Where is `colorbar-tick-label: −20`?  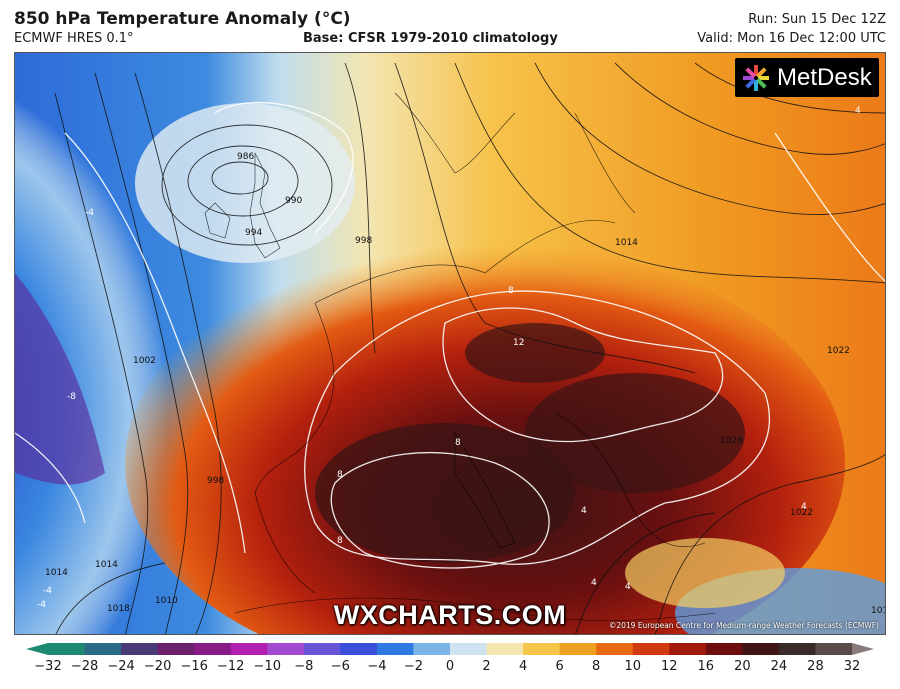 colorbar-tick-label: −20 is located at coordinates (157, 666).